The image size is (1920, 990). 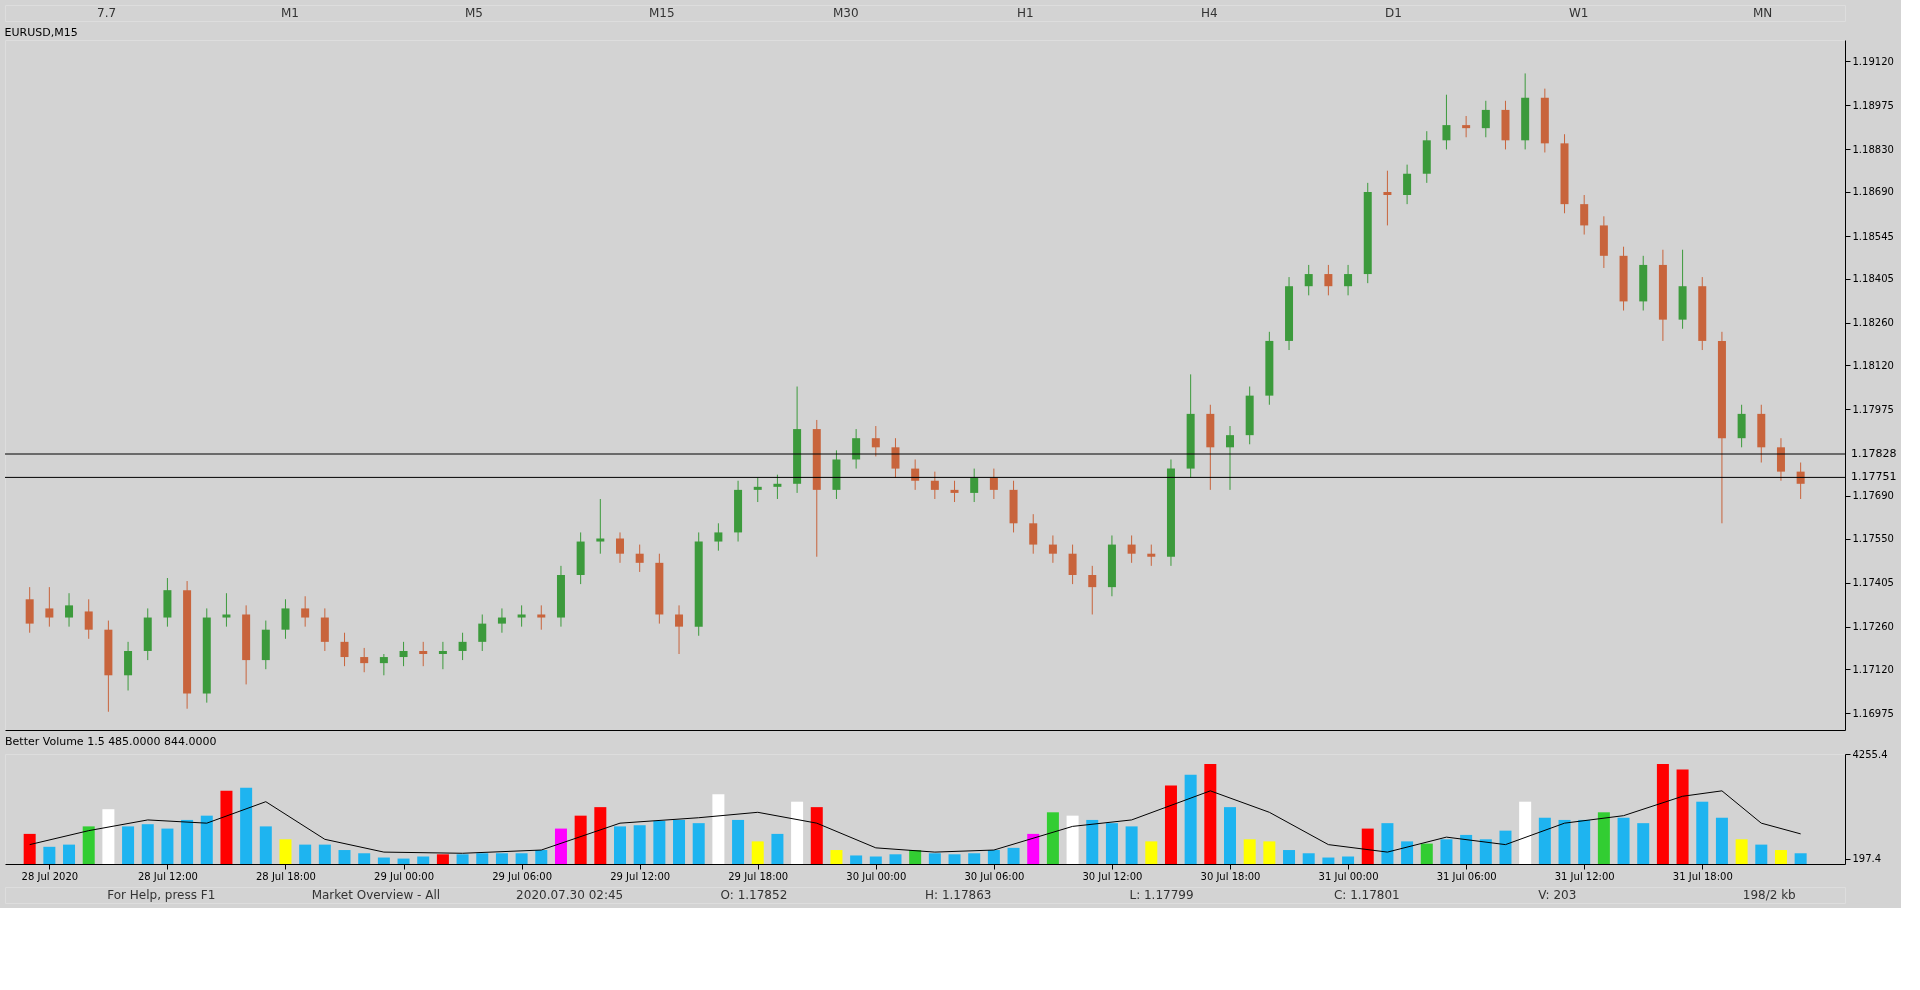 What do you see at coordinates (1873, 105) in the screenshot?
I see `y-tick-label: 1.18975` at bounding box center [1873, 105].